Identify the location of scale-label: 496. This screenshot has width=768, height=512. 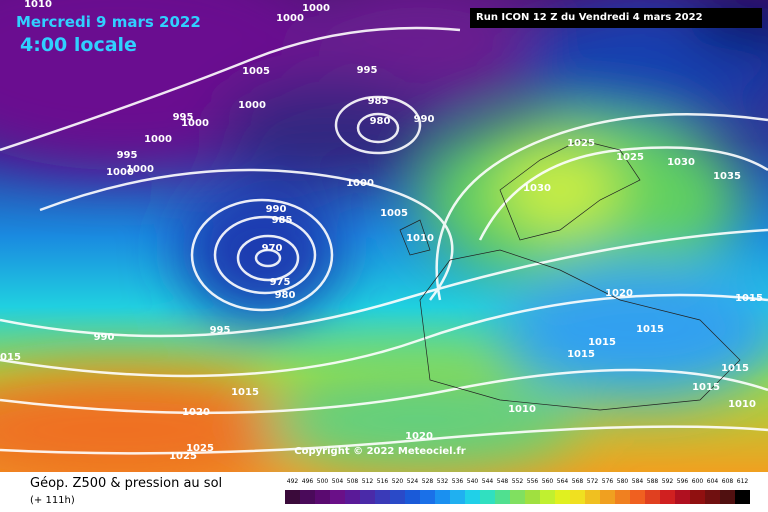
(307, 481).